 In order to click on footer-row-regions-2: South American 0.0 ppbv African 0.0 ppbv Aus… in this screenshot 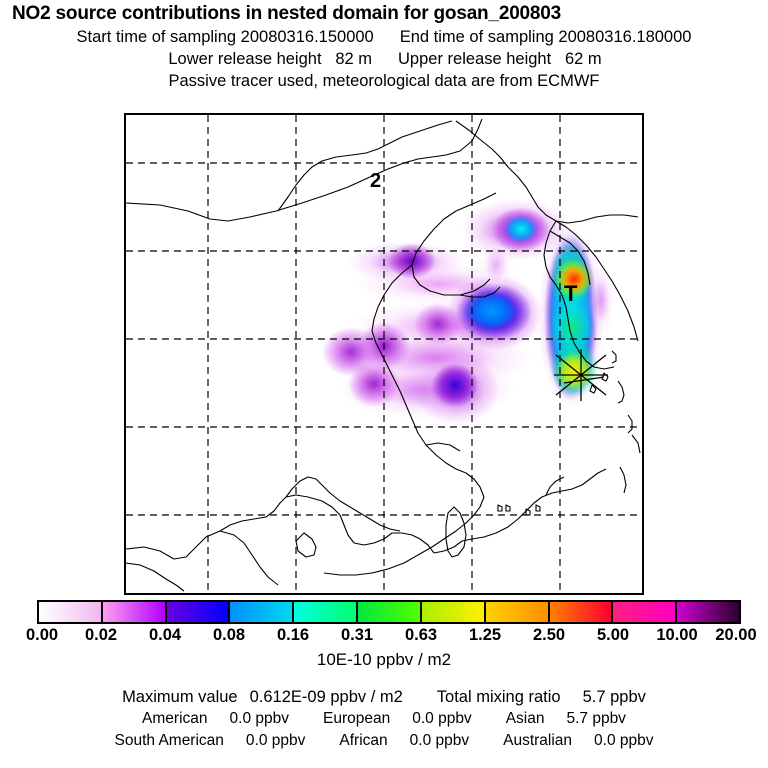, I will do `click(384, 741)`.